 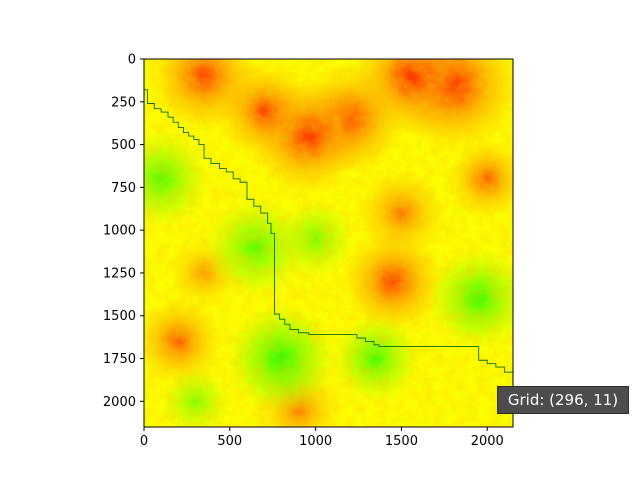 I want to click on y-tick-label: 500, so click(x=123, y=145).